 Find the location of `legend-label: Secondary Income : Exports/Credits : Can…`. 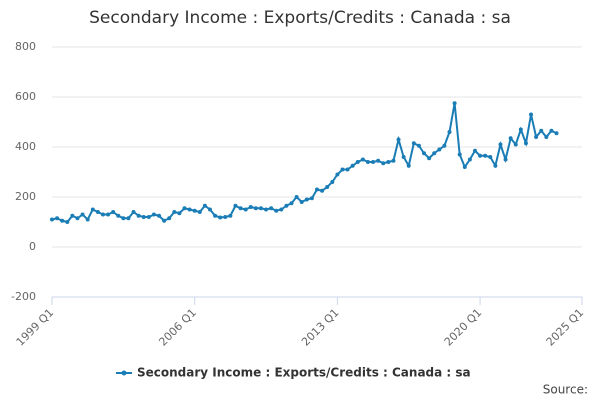

legend-label: Secondary Income : Exports/Credits : Can… is located at coordinates (304, 373).